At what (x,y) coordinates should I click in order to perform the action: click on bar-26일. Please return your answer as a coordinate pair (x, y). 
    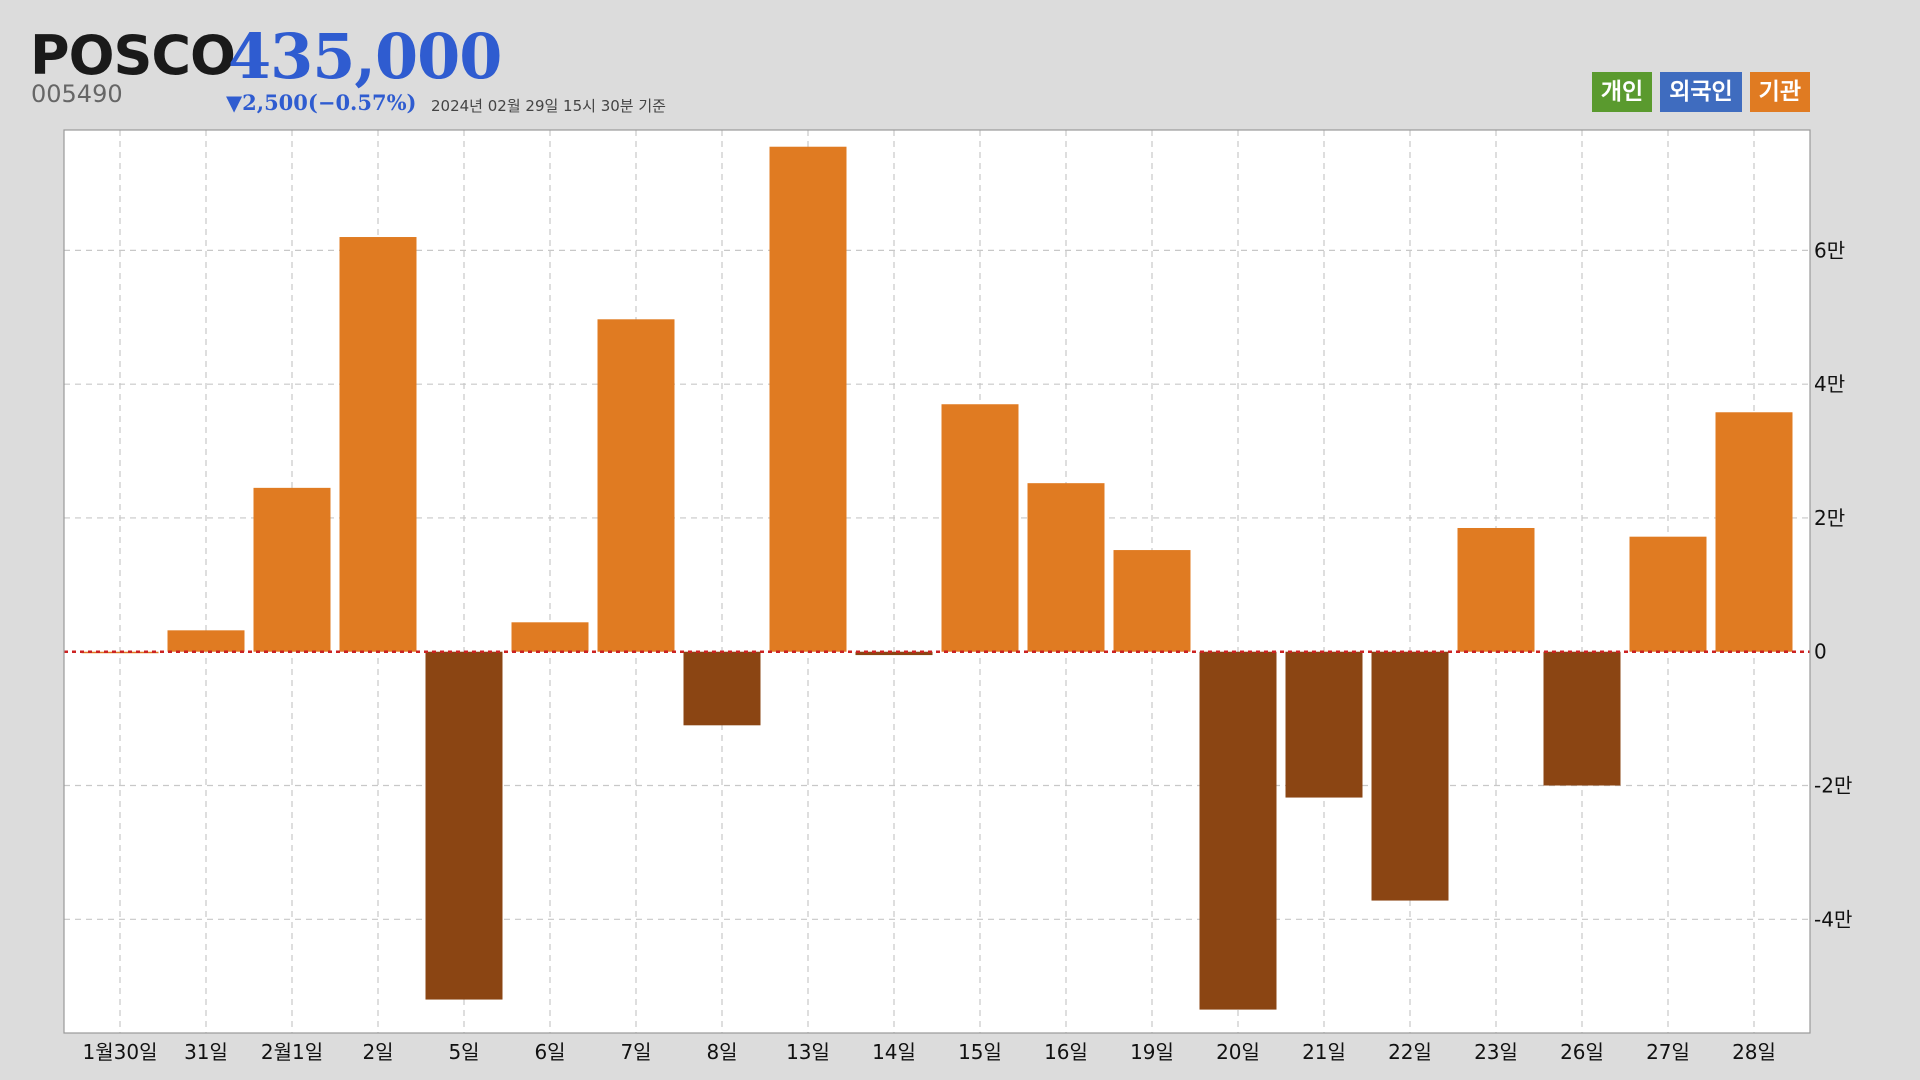
    Looking at the image, I should click on (1582, 718).